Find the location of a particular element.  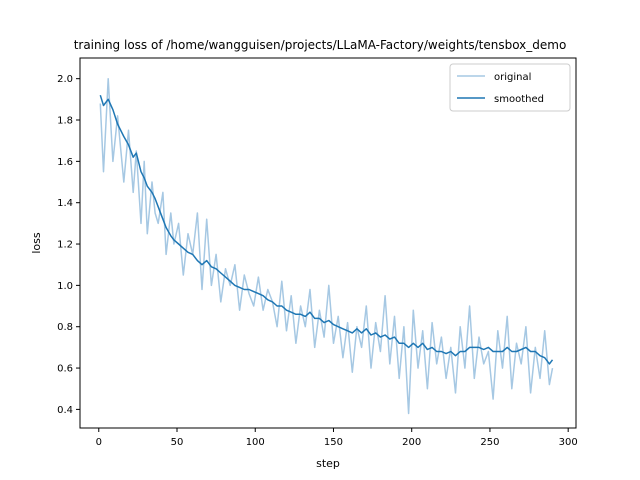

legend-label-smoothed: smoothed is located at coordinates (519, 99).